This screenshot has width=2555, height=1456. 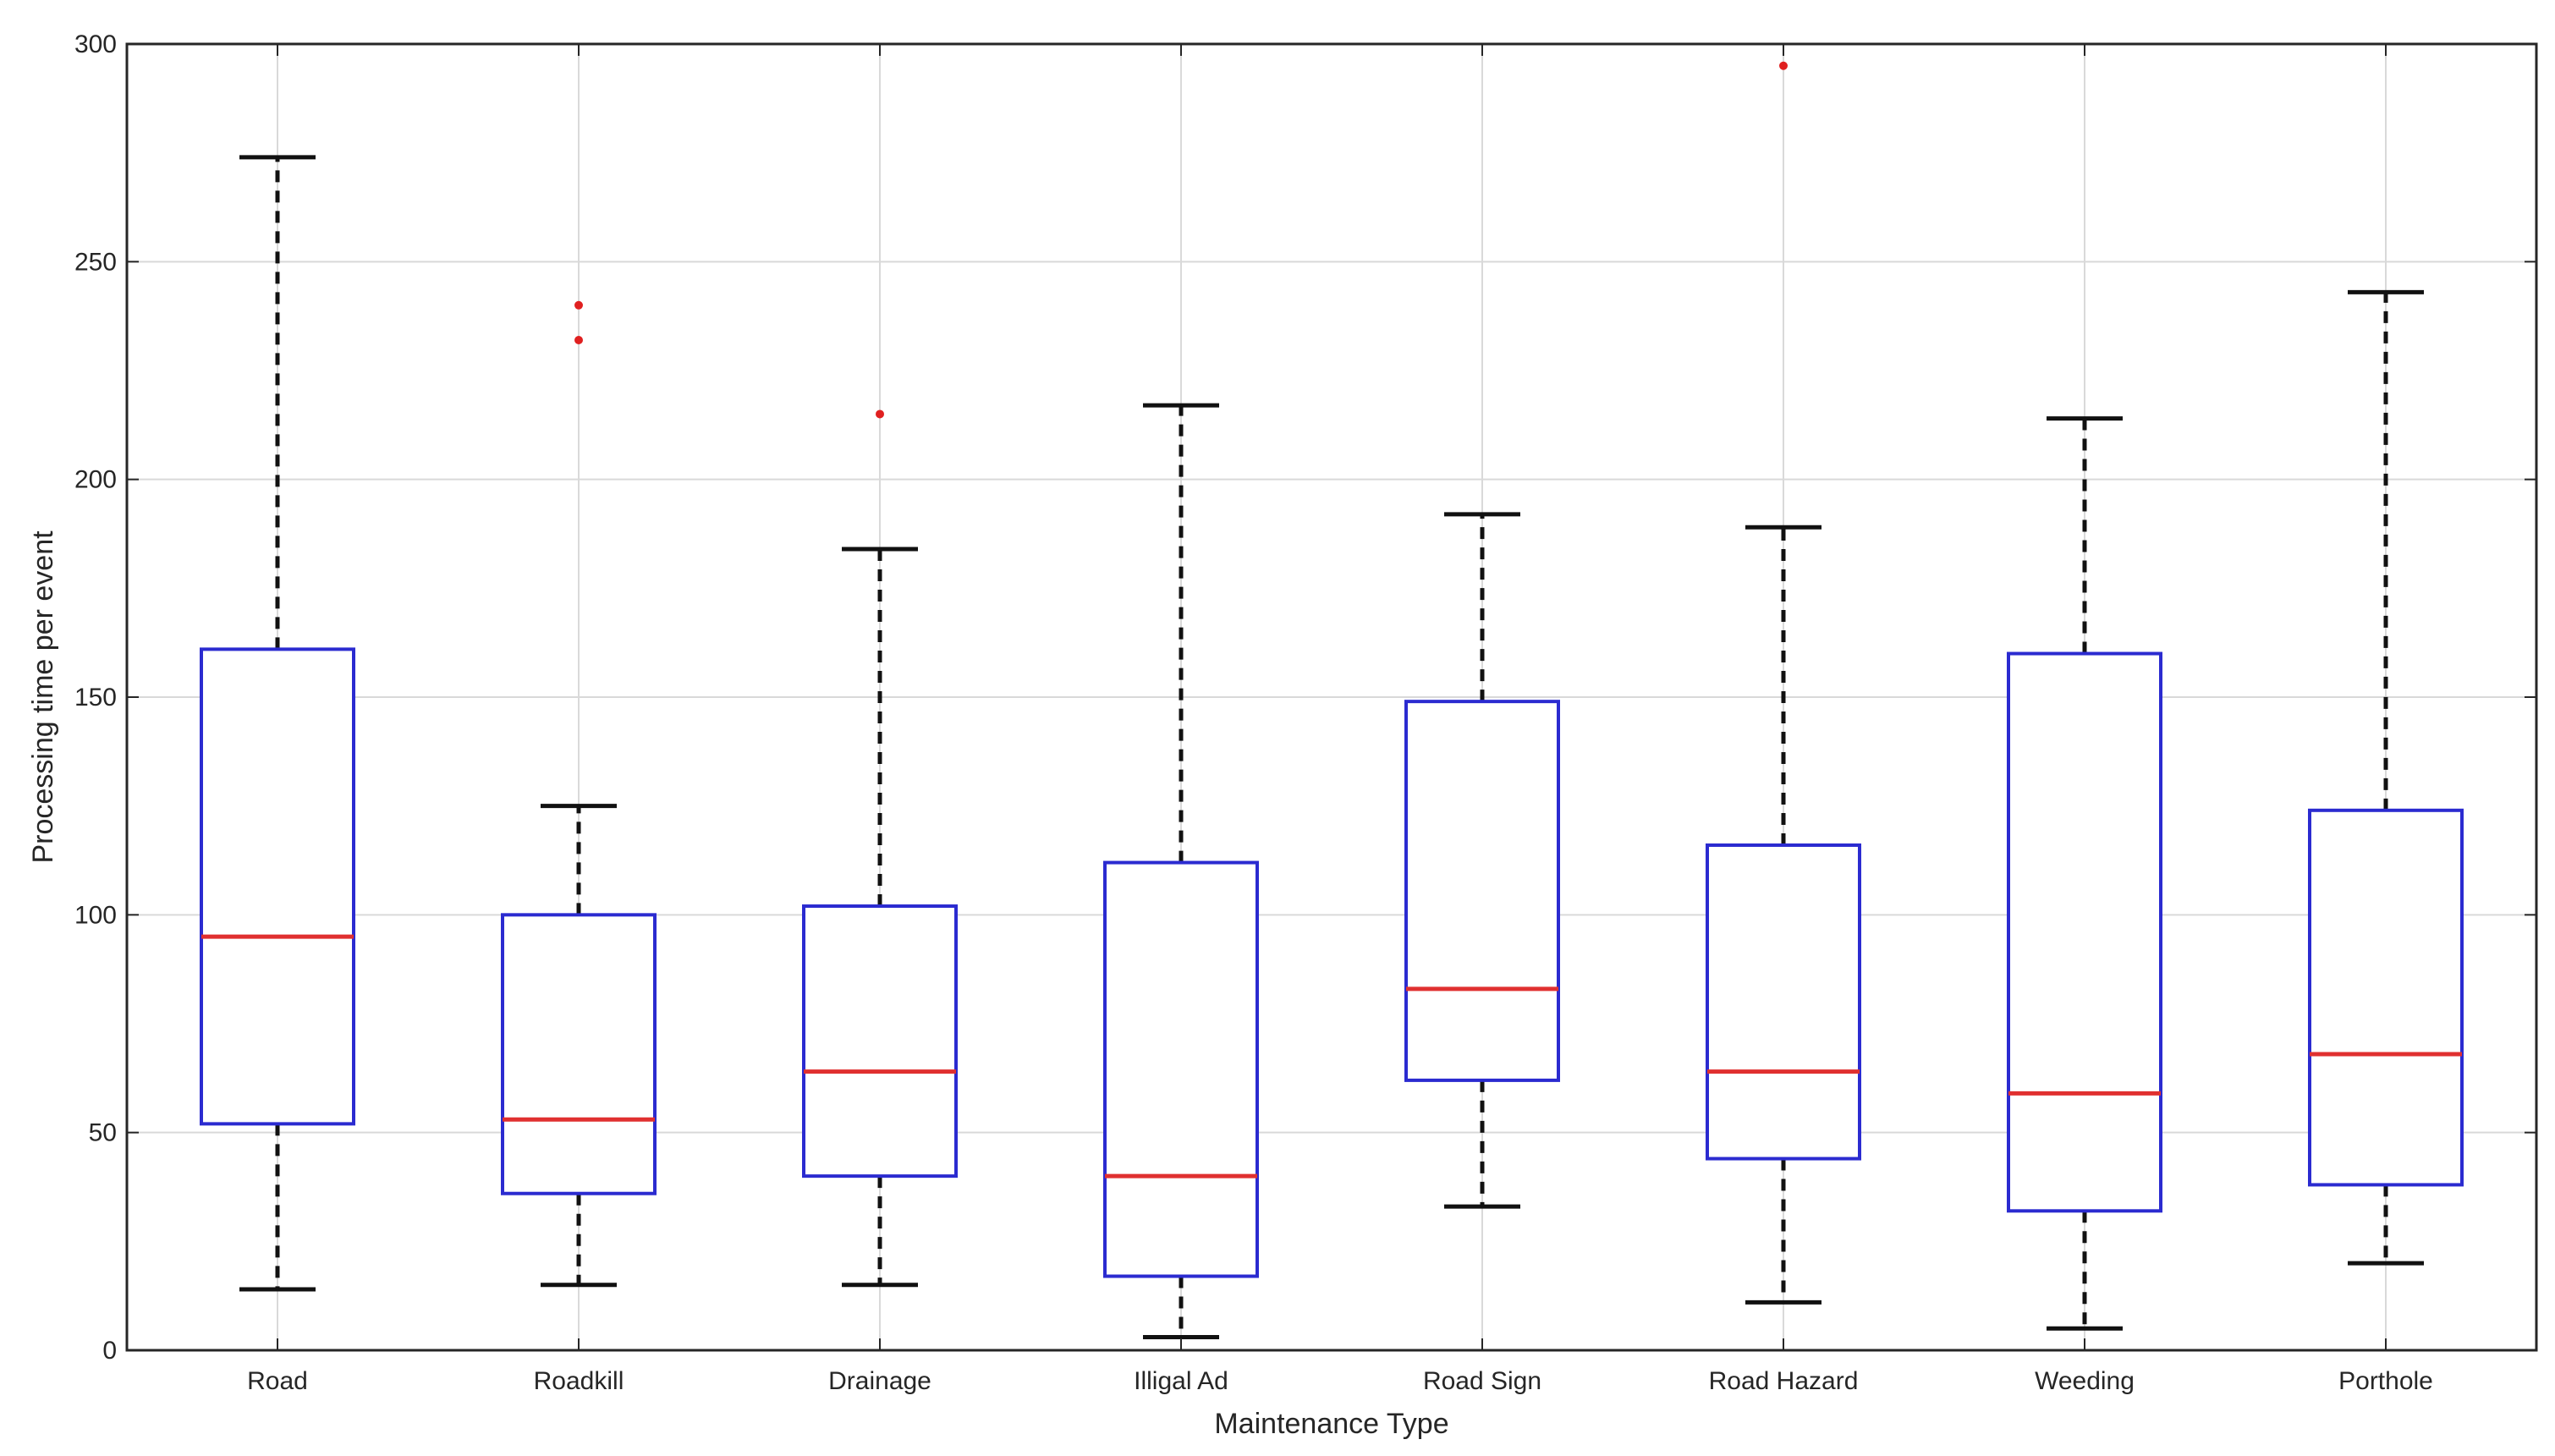 I want to click on y-tick-label: 0, so click(x=109, y=1351).